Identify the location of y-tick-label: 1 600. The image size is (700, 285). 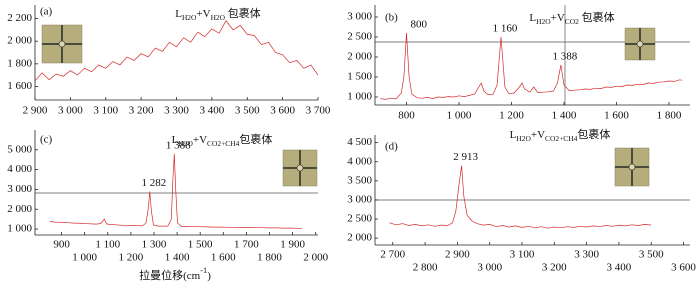
(19, 86).